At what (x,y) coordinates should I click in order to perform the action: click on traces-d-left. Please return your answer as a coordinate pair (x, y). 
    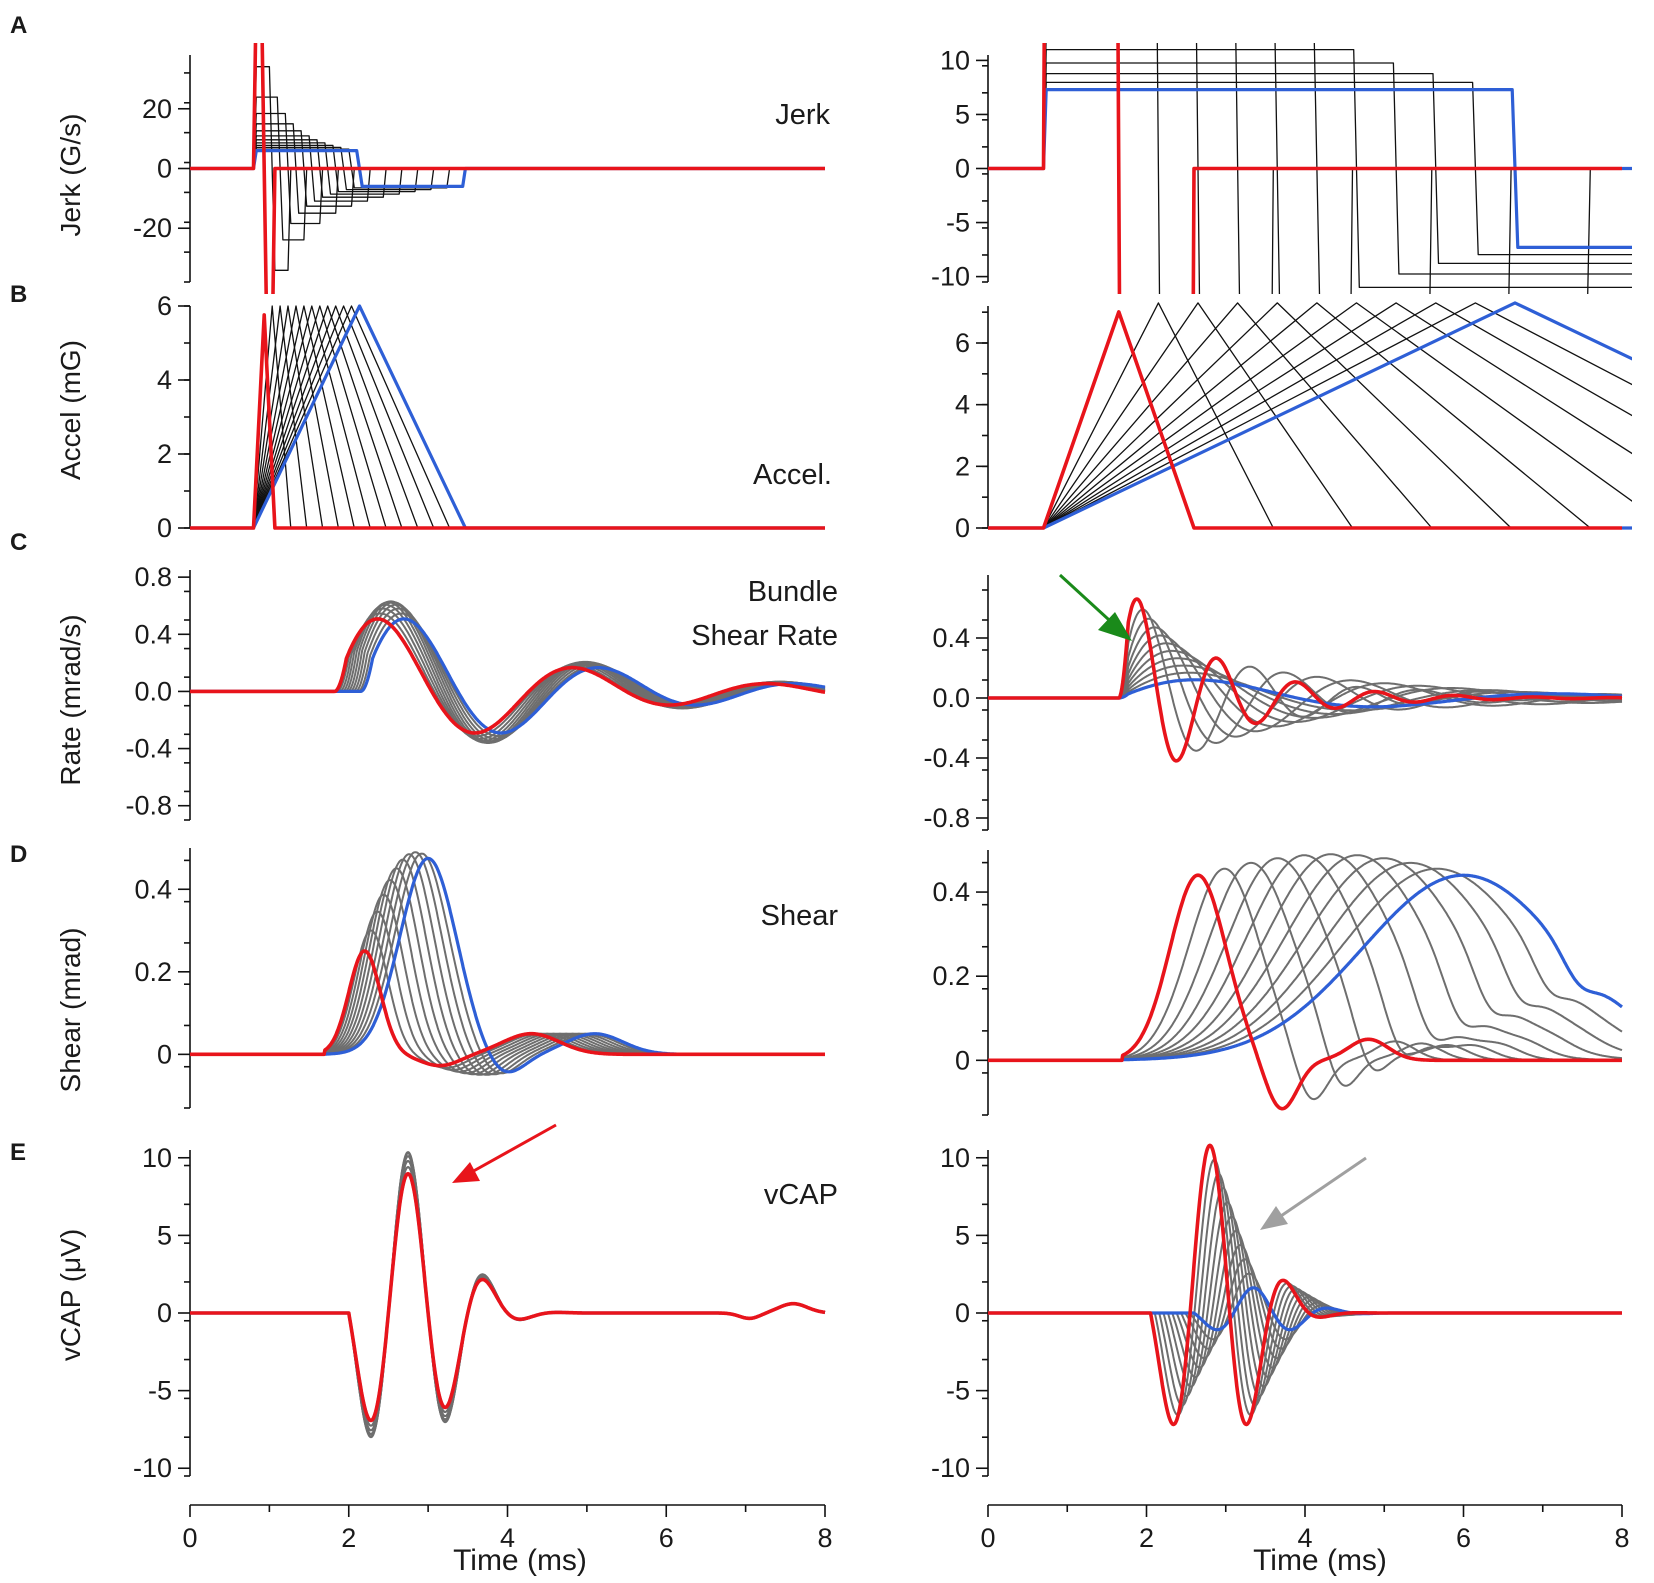
    Looking at the image, I should click on (508, 963).